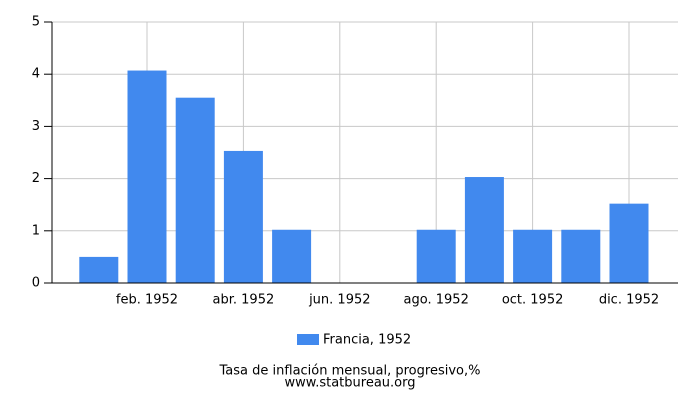  What do you see at coordinates (36, 22) in the screenshot?
I see `y-tick-label: 5` at bounding box center [36, 22].